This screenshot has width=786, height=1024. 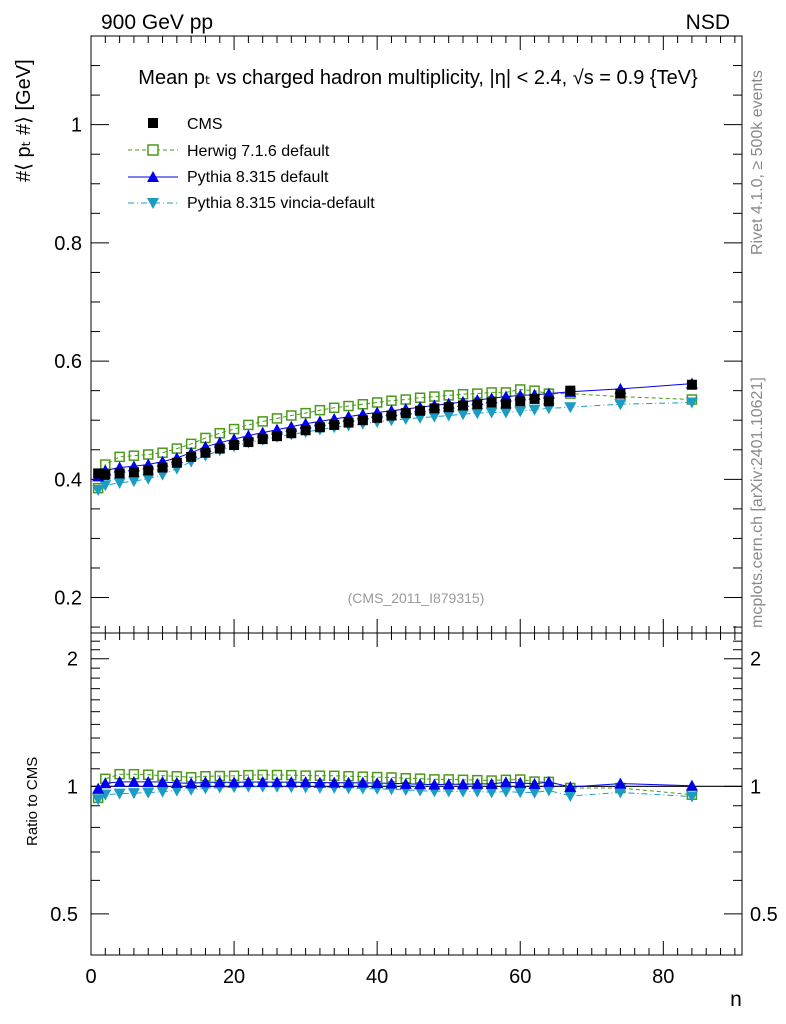 What do you see at coordinates (32, 801) in the screenshot?
I see `ratio-y-axis-label: Ratio to CMS` at bounding box center [32, 801].